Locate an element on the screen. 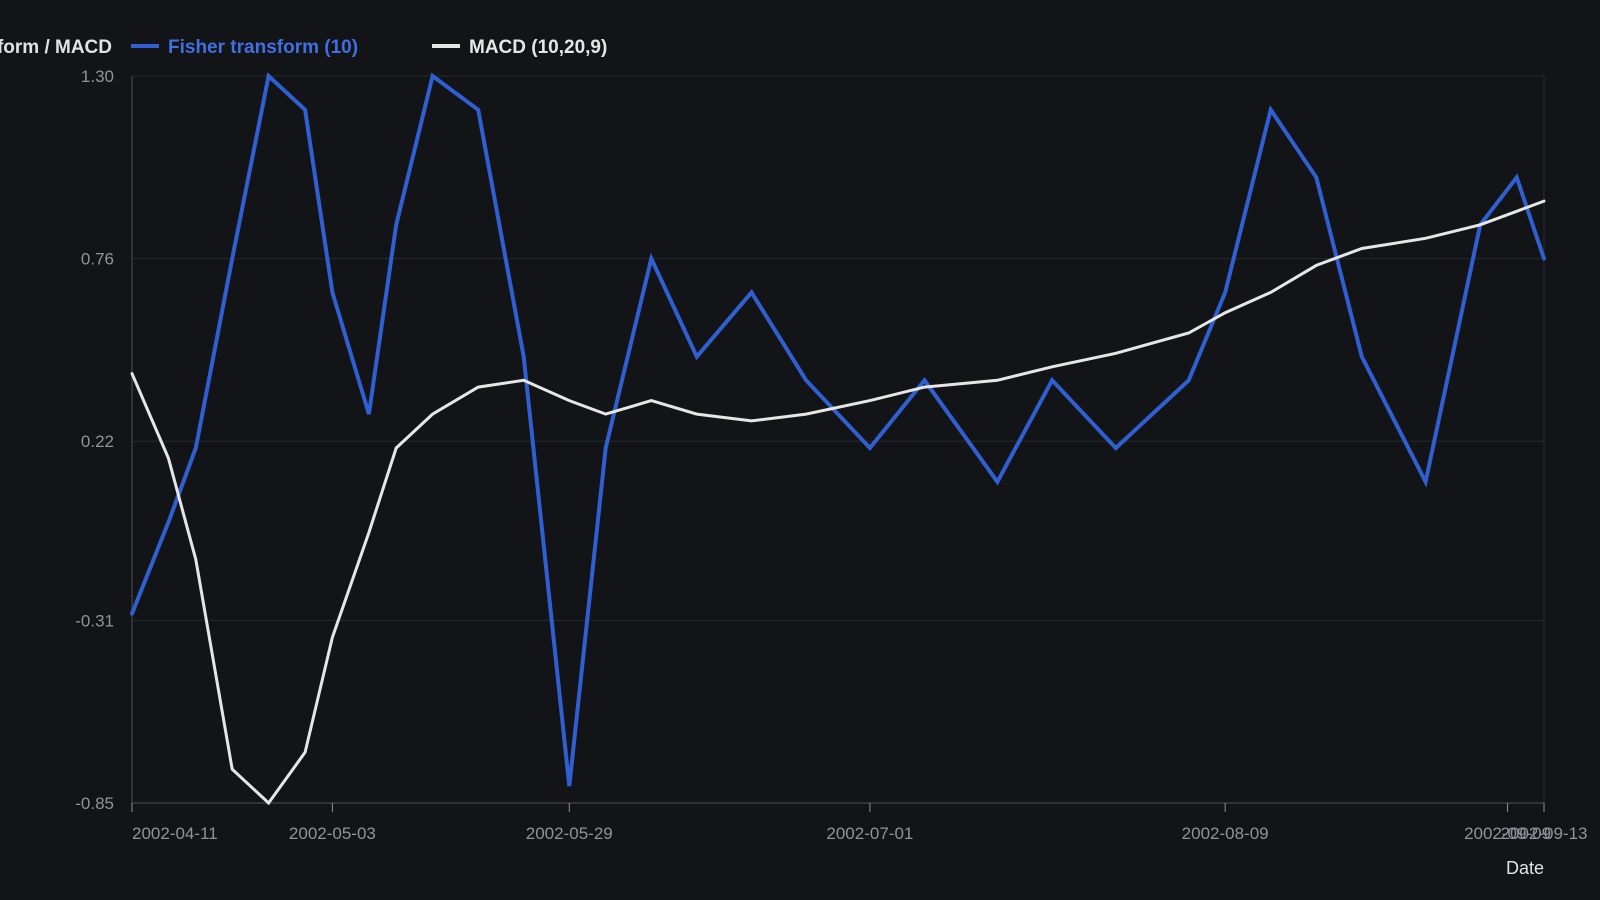 The width and height of the screenshot is (1600, 900). x-tick-label: 2002-07-01 is located at coordinates (869, 833).